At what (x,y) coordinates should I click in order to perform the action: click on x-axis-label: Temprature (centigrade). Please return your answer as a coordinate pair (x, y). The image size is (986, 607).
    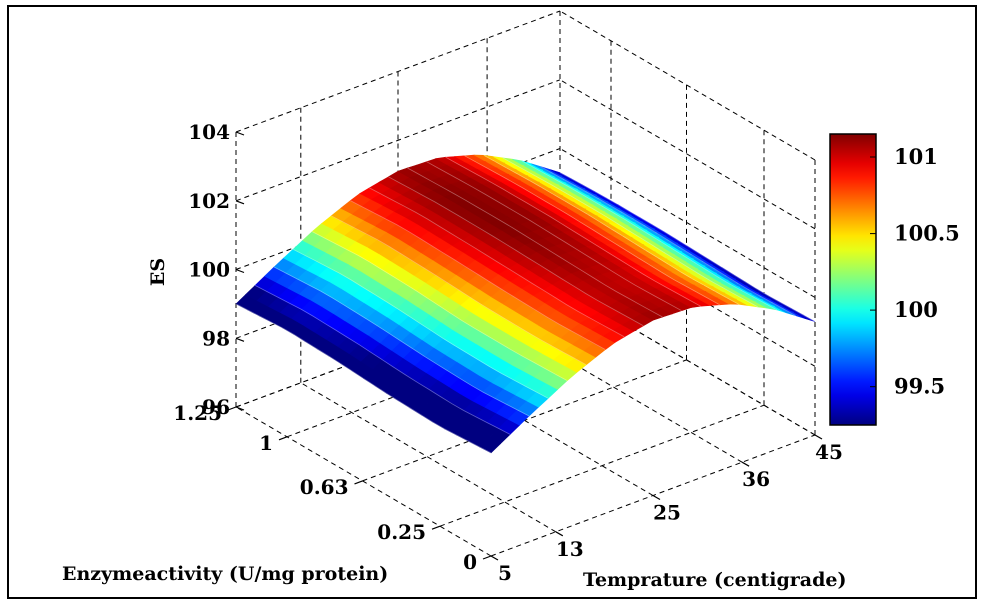
    Looking at the image, I should click on (715, 580).